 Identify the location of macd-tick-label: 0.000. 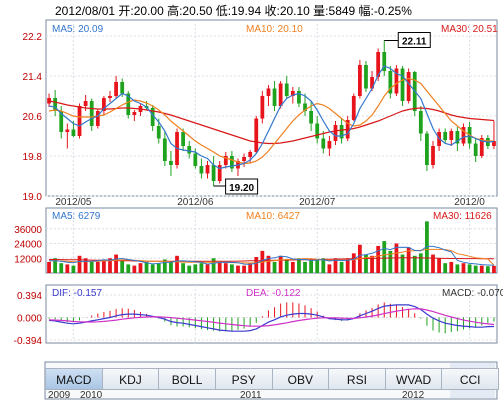
(29, 319).